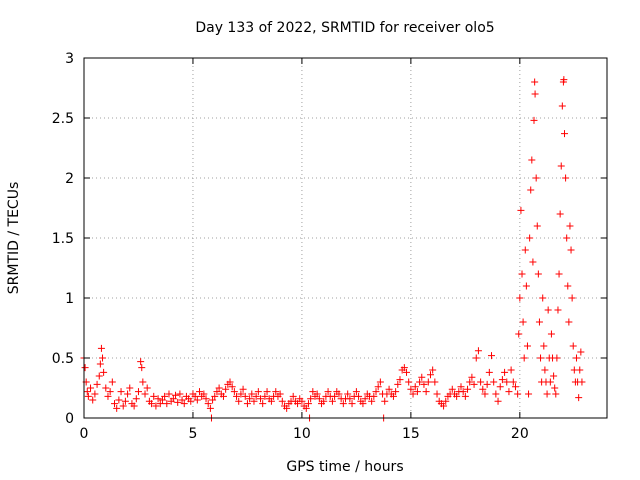 This screenshot has height=480, width=640. What do you see at coordinates (69, 59) in the screenshot?
I see `y-tick-label: 3` at bounding box center [69, 59].